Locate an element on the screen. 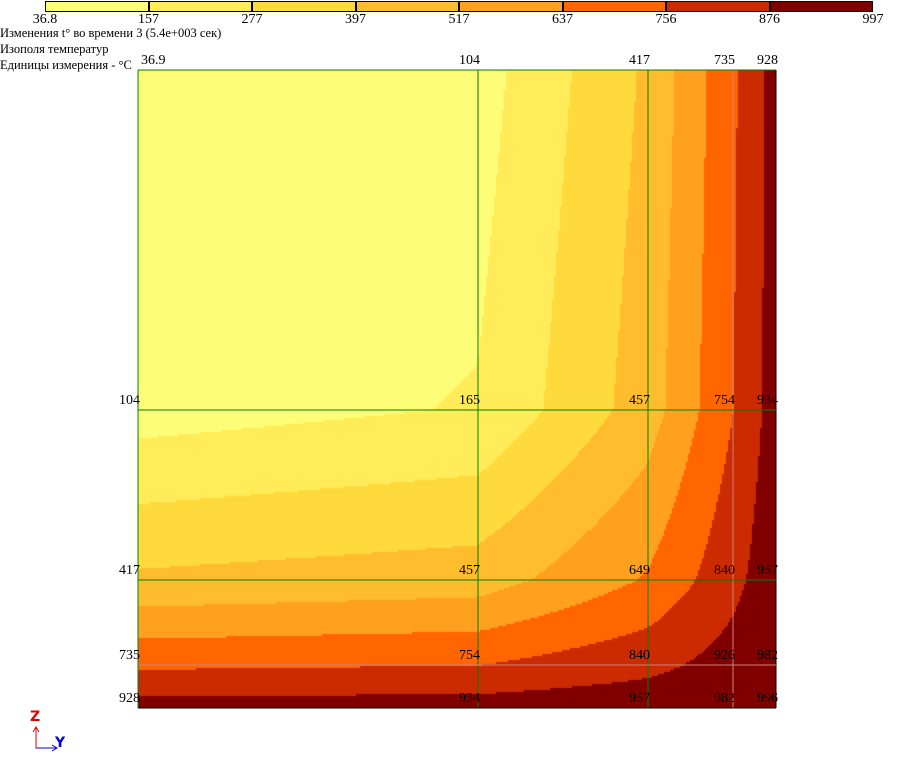 This screenshot has width=899, height=767. node-value-label: 996 is located at coordinates (767, 698).